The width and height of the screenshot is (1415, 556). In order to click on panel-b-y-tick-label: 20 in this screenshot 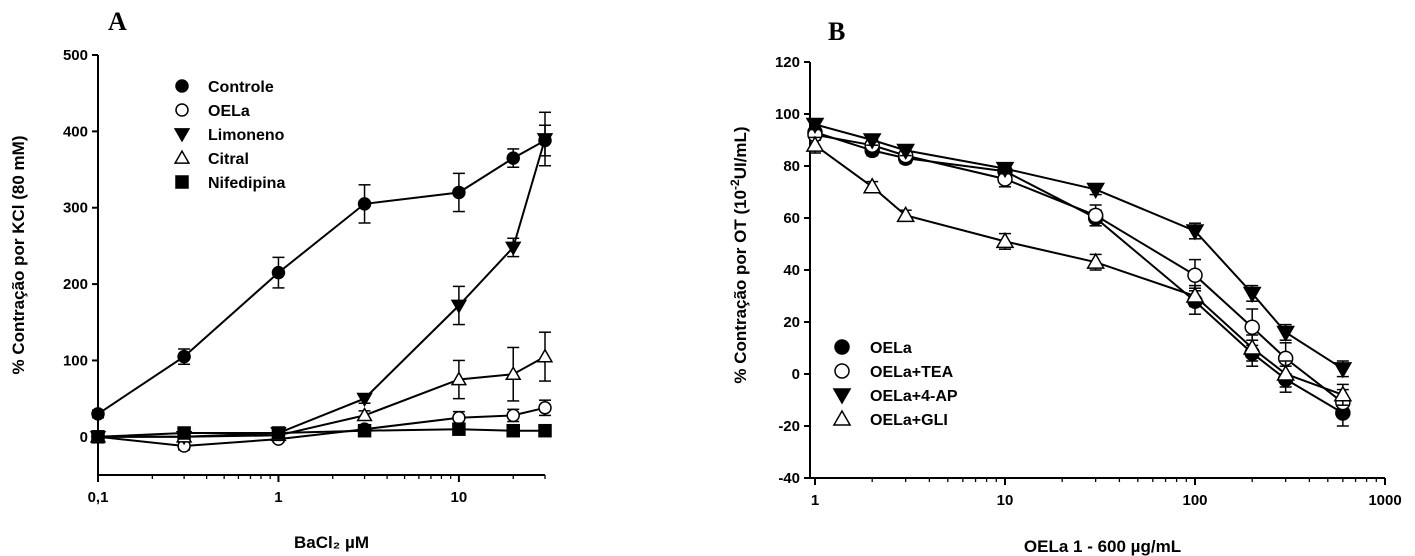, I will do `click(791, 322)`.